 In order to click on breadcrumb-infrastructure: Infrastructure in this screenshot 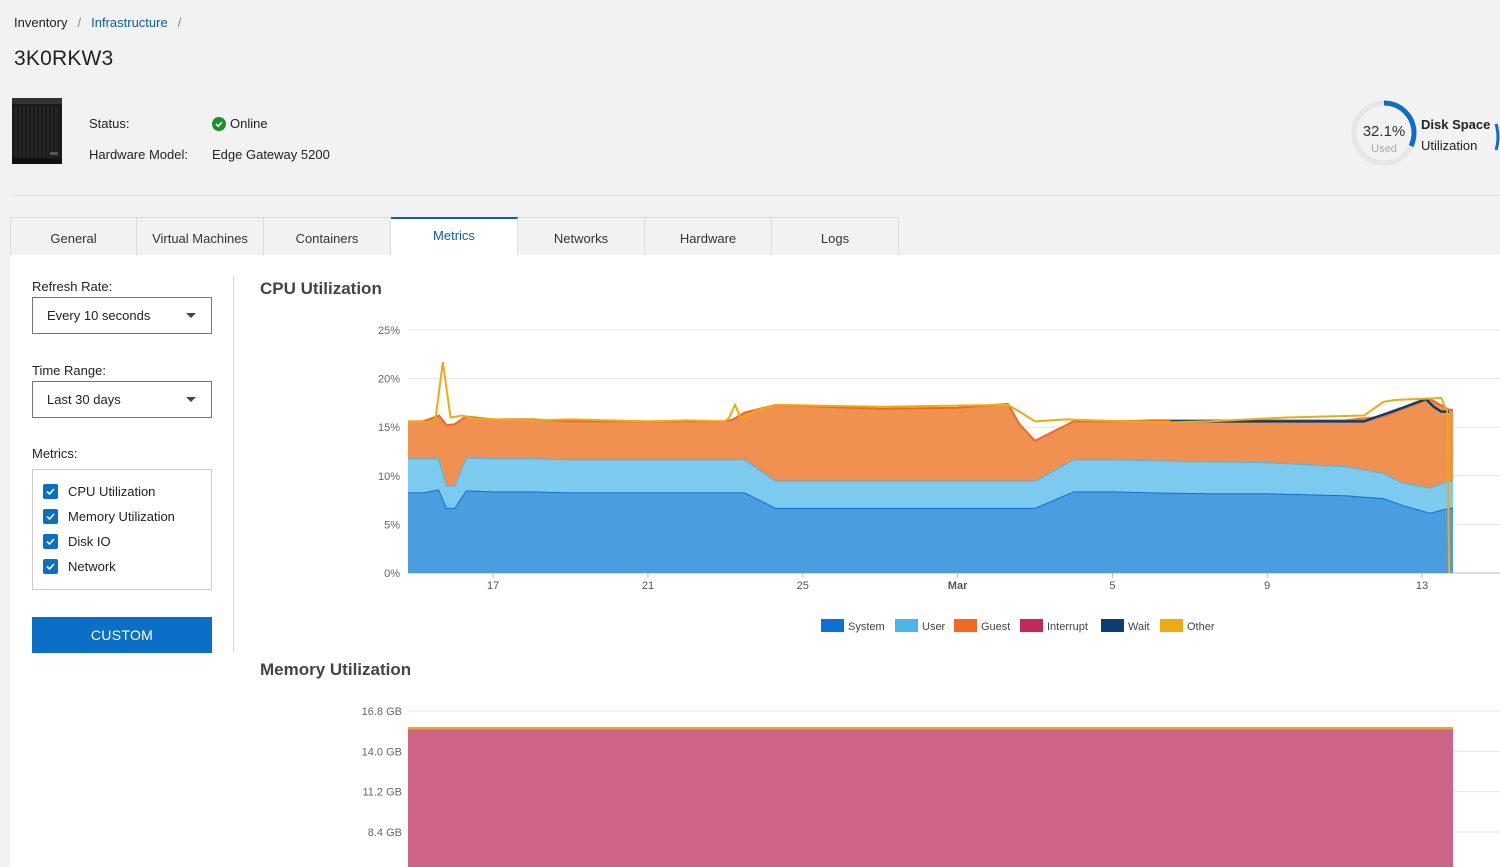, I will do `click(129, 22)`.